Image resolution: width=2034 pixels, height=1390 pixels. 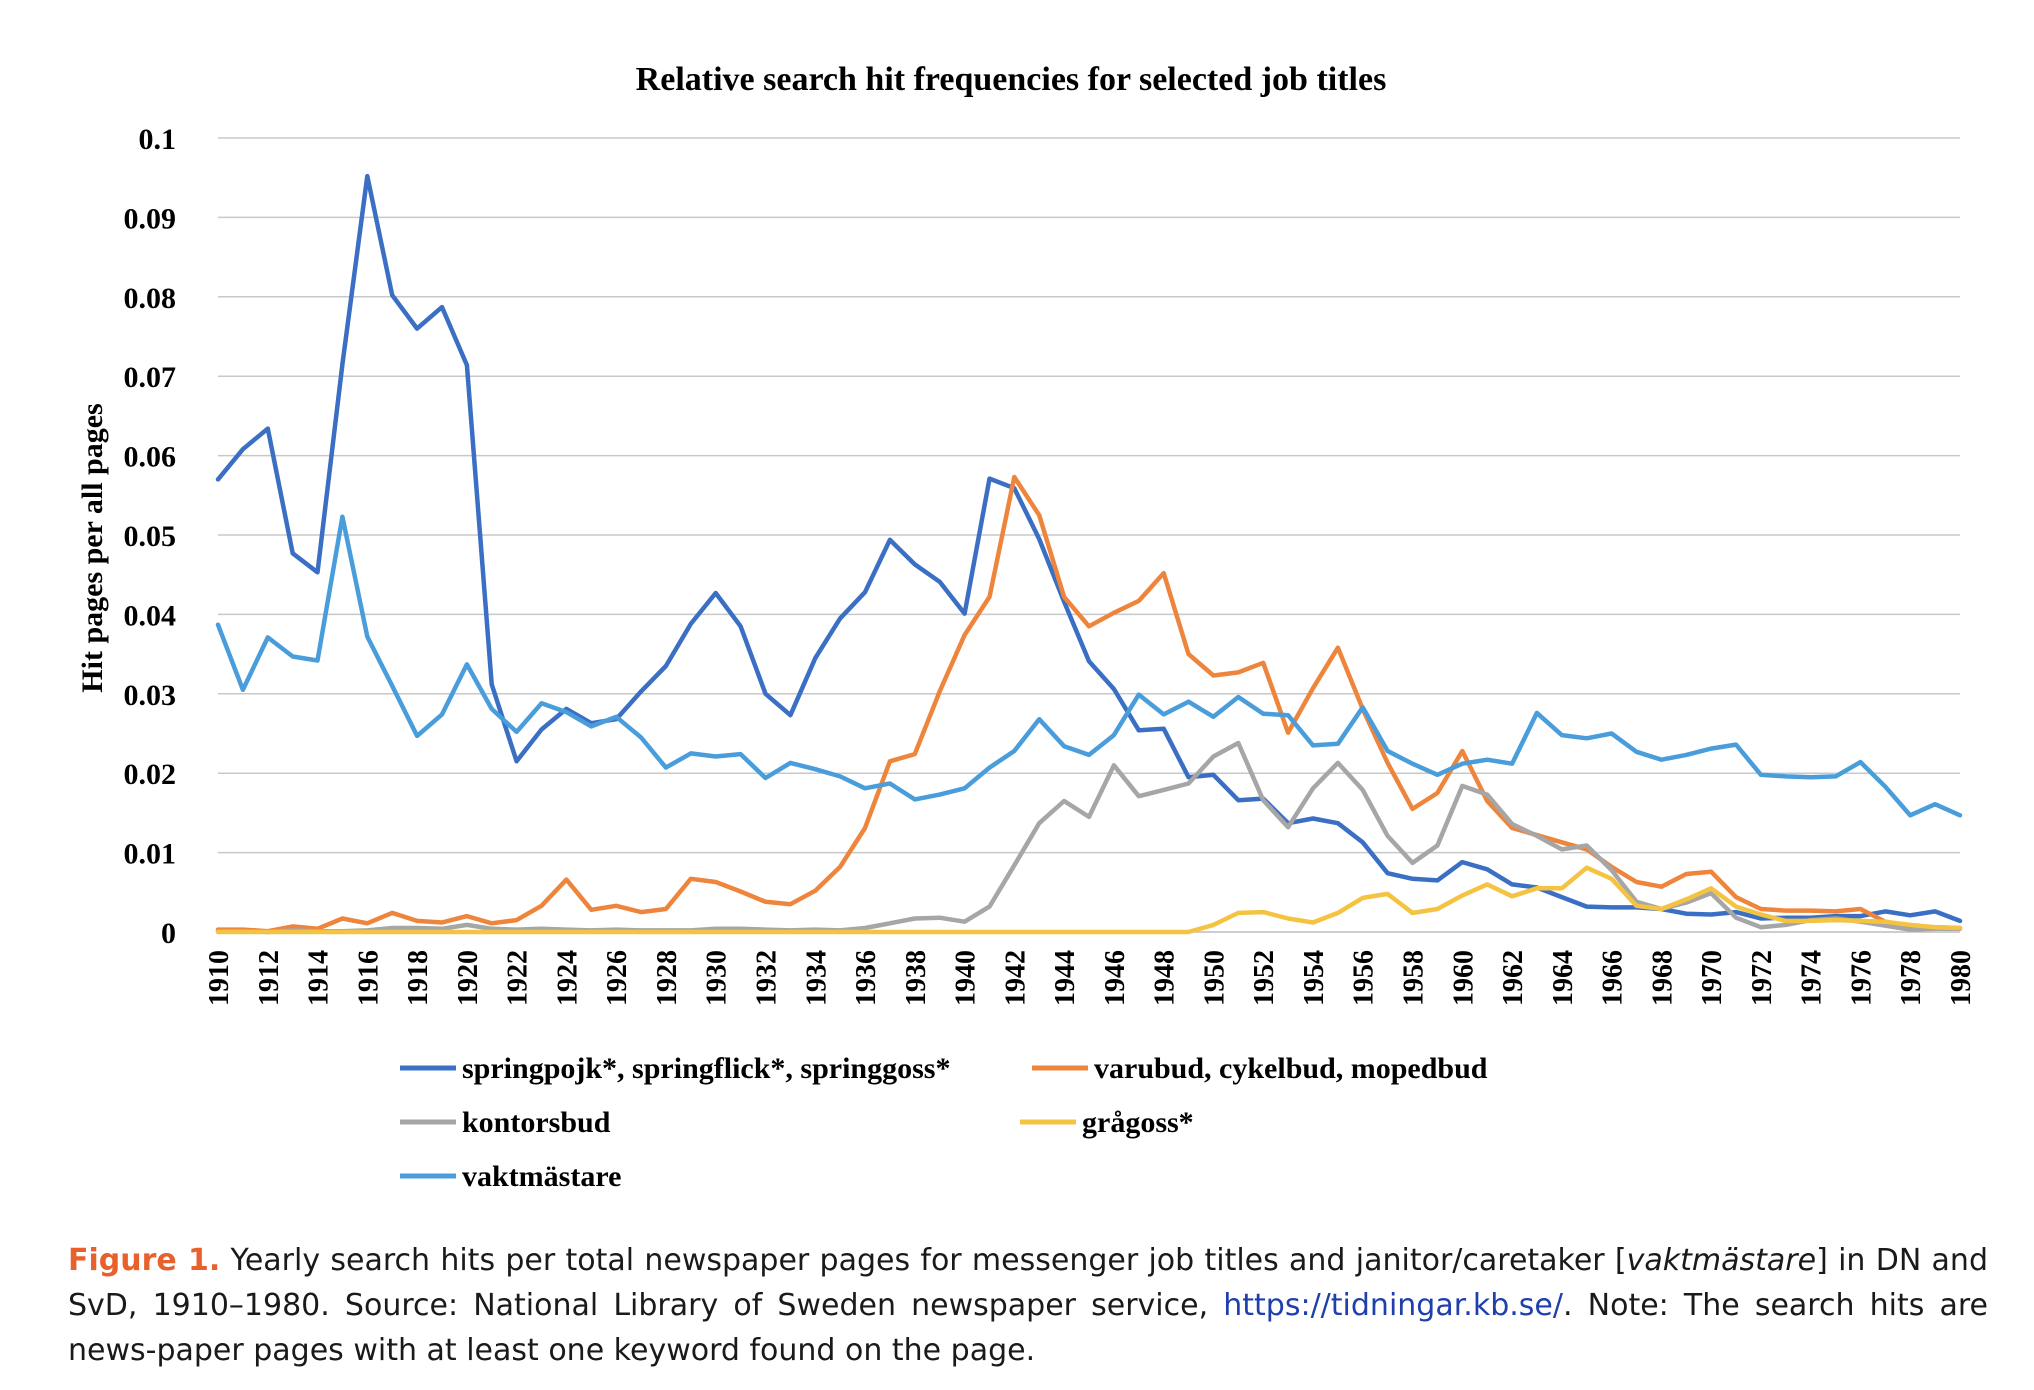 I want to click on y-axis-label: Hit pages per all pages, so click(x=92, y=547).